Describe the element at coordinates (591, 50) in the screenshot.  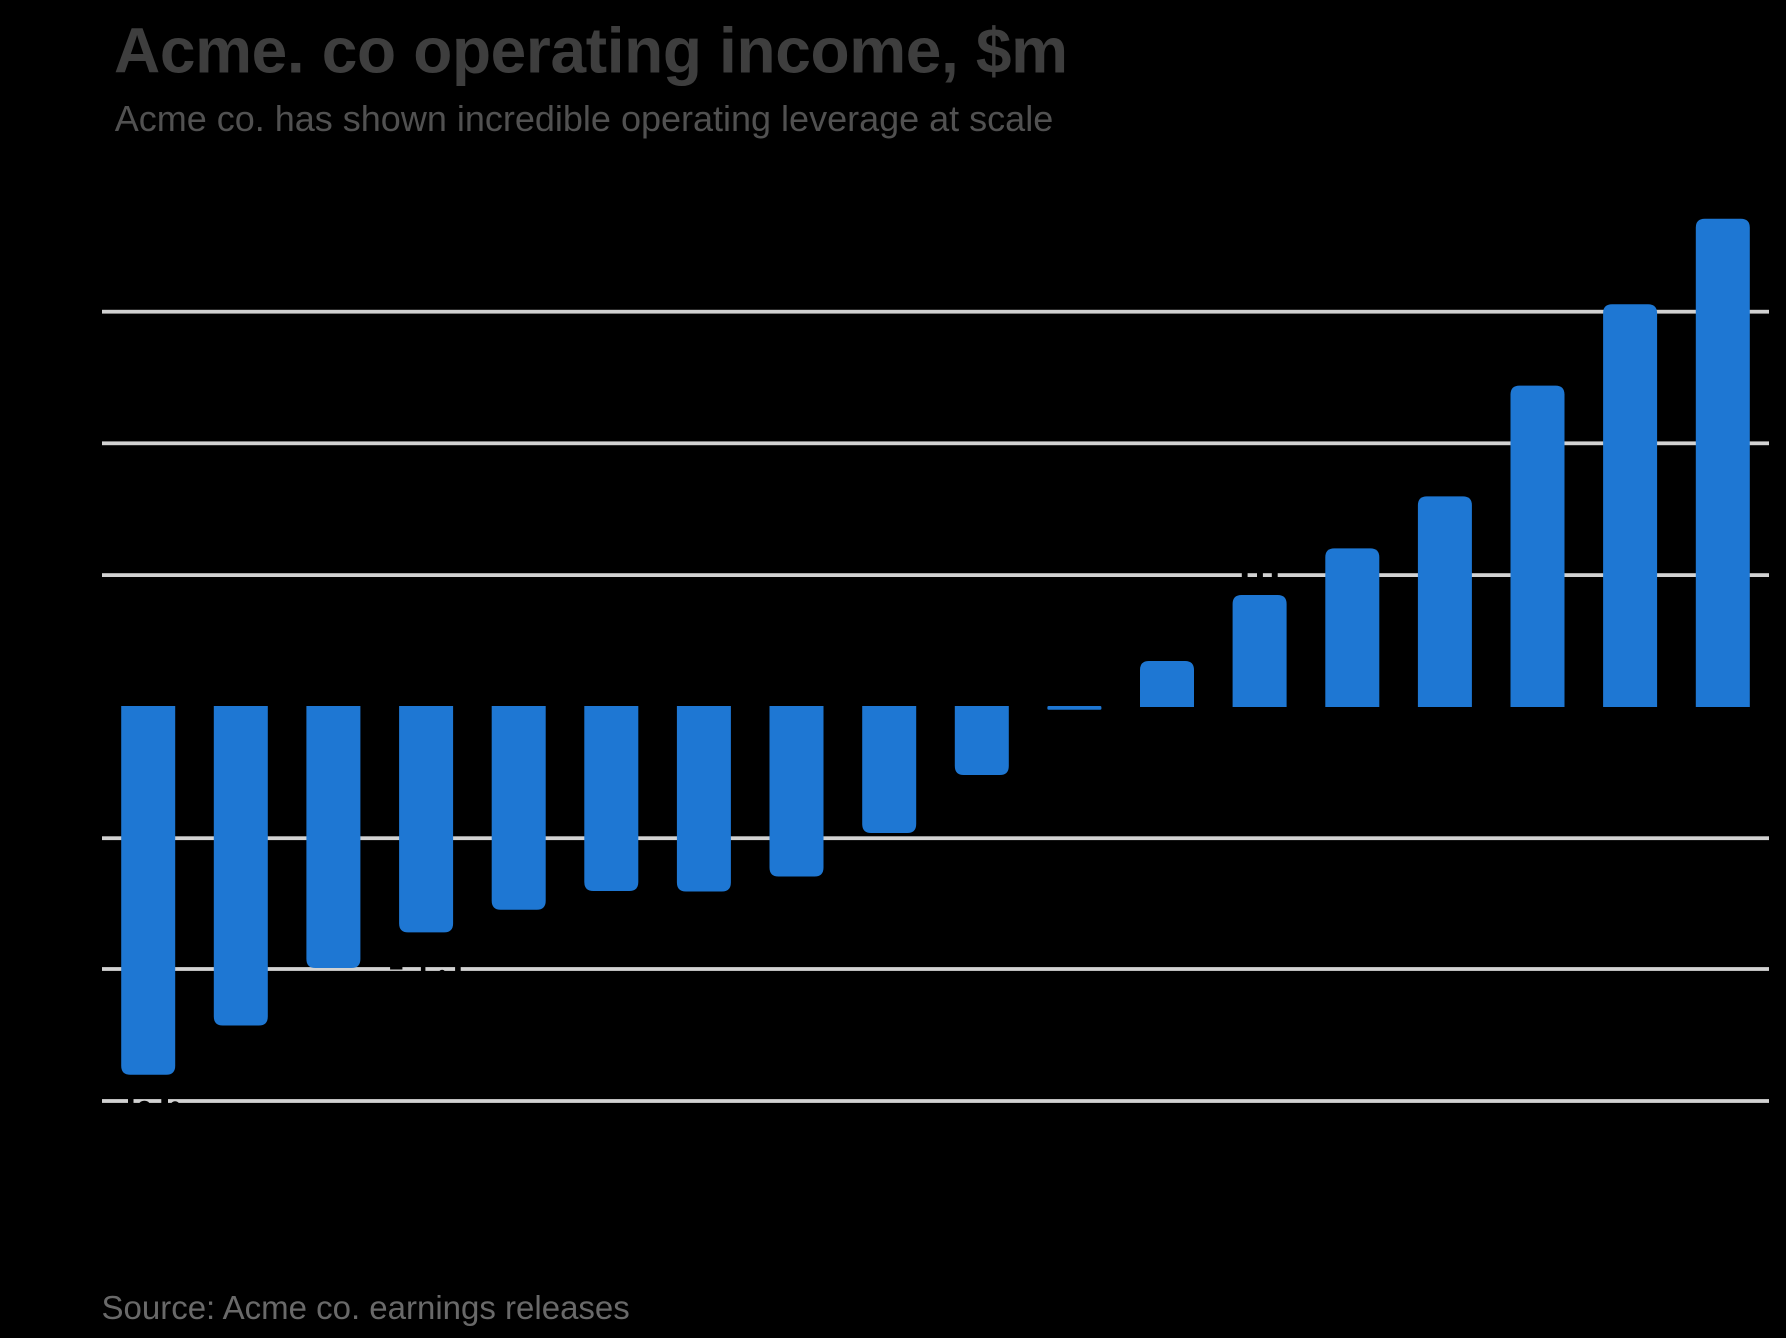
I see `svg-text: Acme. co operating income, $m` at that location.